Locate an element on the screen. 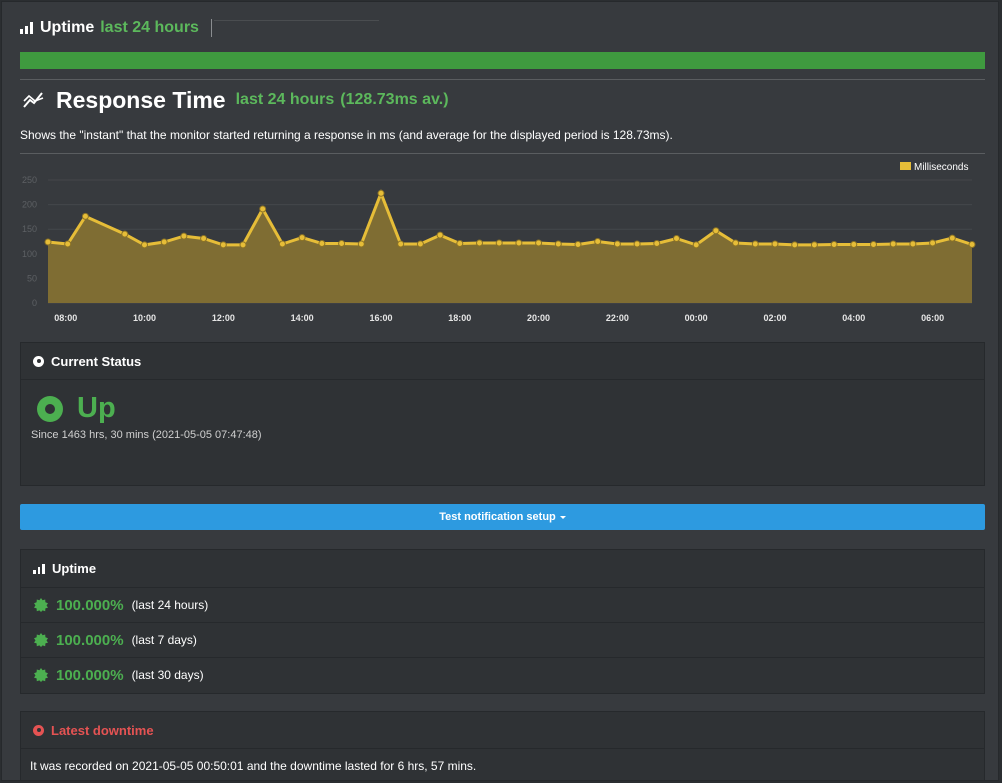  y-tick-label: 50 is located at coordinates (32, 278).